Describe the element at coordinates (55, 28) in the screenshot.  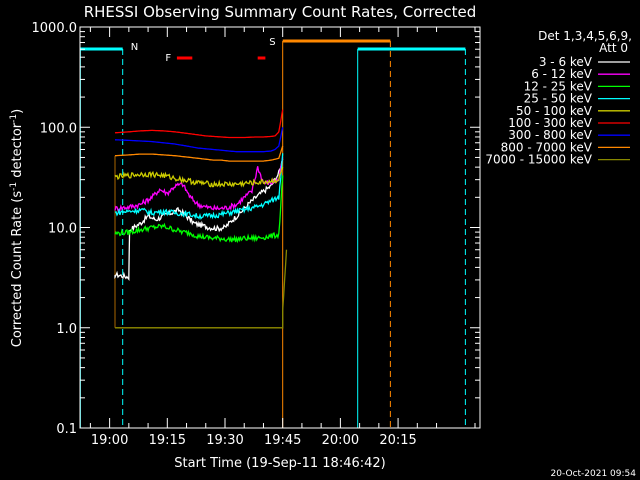
I see `y-tick-label: 1000.0` at that location.